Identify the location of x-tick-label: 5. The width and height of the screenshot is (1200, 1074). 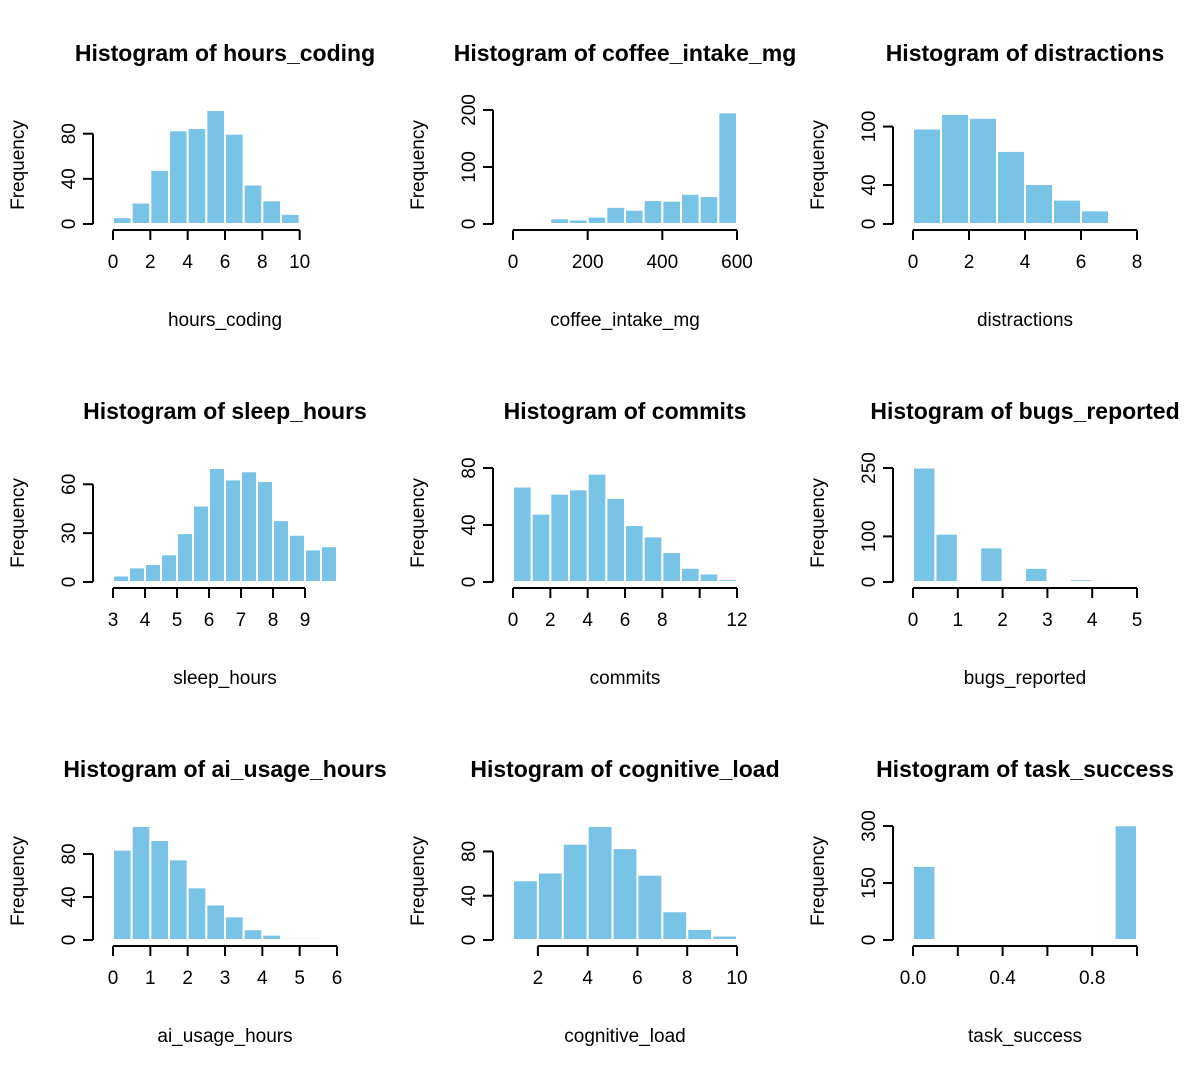
(177, 620).